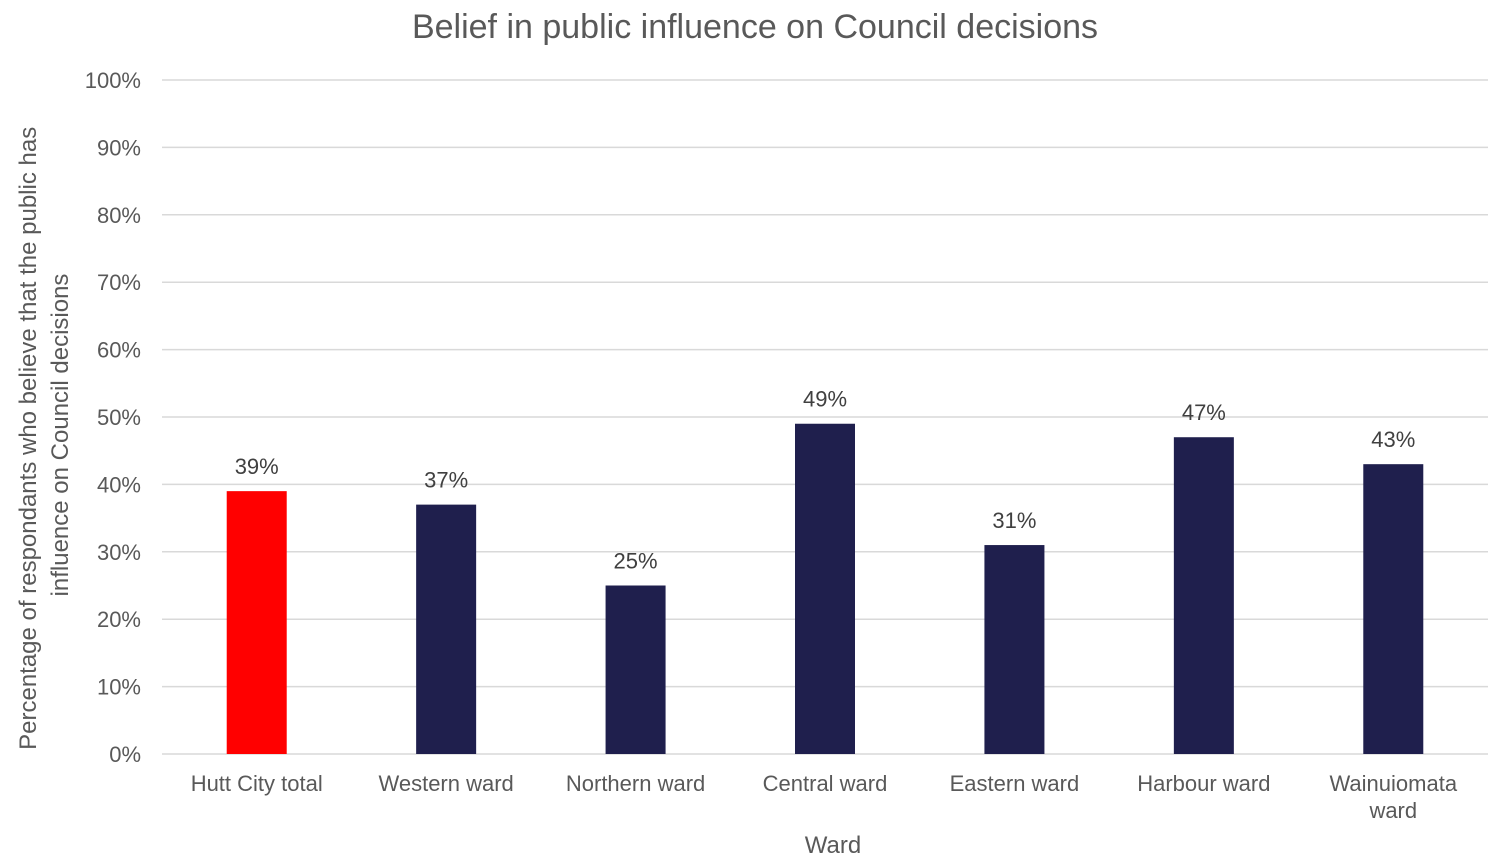 Image resolution: width=1488 pixels, height=859 pixels. Describe the element at coordinates (1393, 783) in the screenshot. I see `x-category-label: Wainuiomata` at that location.